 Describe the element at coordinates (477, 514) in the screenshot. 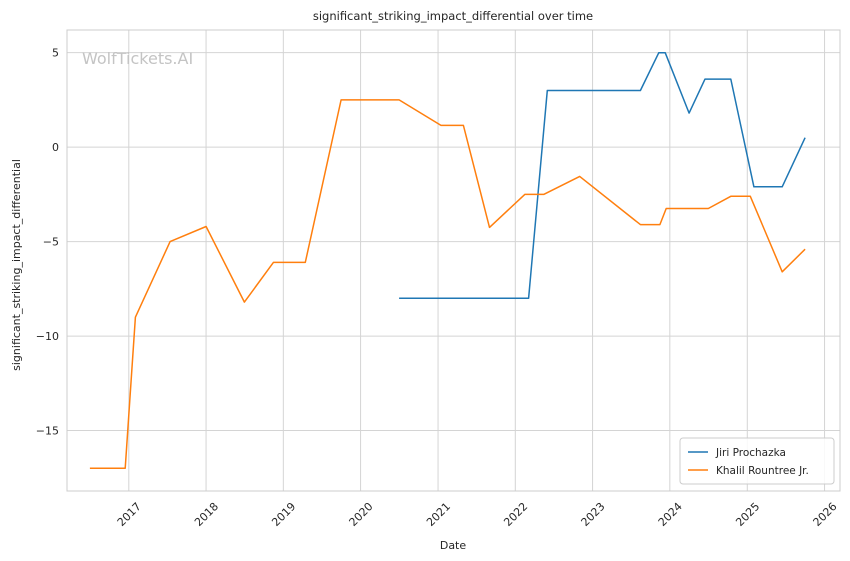

I see `x-axis-ticks: 2017 2018 2019 2020 2021 2022 2023 2024 2025 2026` at that location.